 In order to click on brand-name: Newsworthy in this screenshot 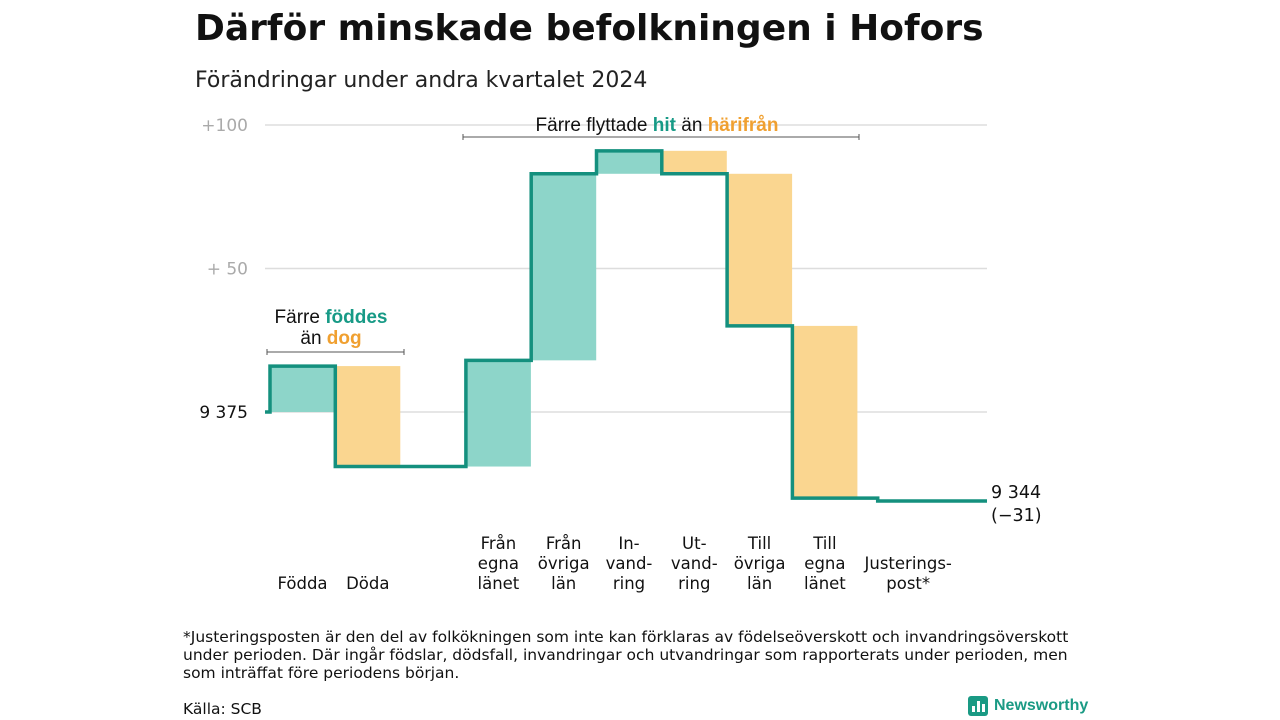, I will do `click(1041, 705)`.